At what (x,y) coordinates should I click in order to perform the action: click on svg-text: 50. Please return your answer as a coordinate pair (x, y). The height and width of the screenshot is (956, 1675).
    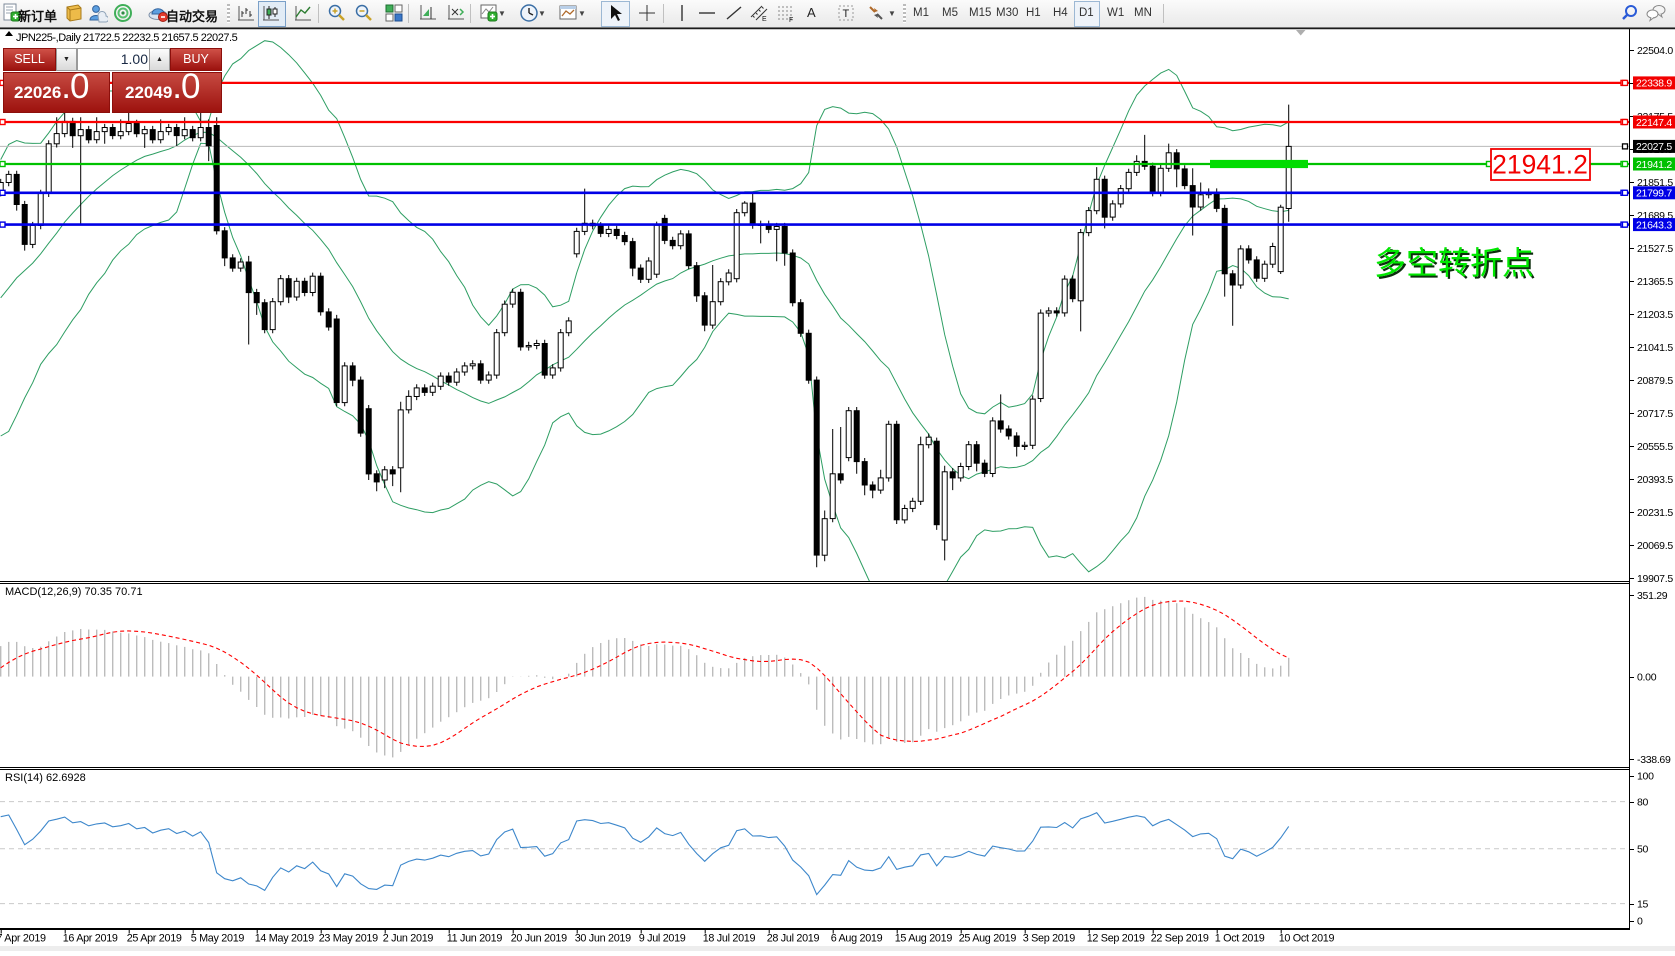
    Looking at the image, I should click on (1643, 850).